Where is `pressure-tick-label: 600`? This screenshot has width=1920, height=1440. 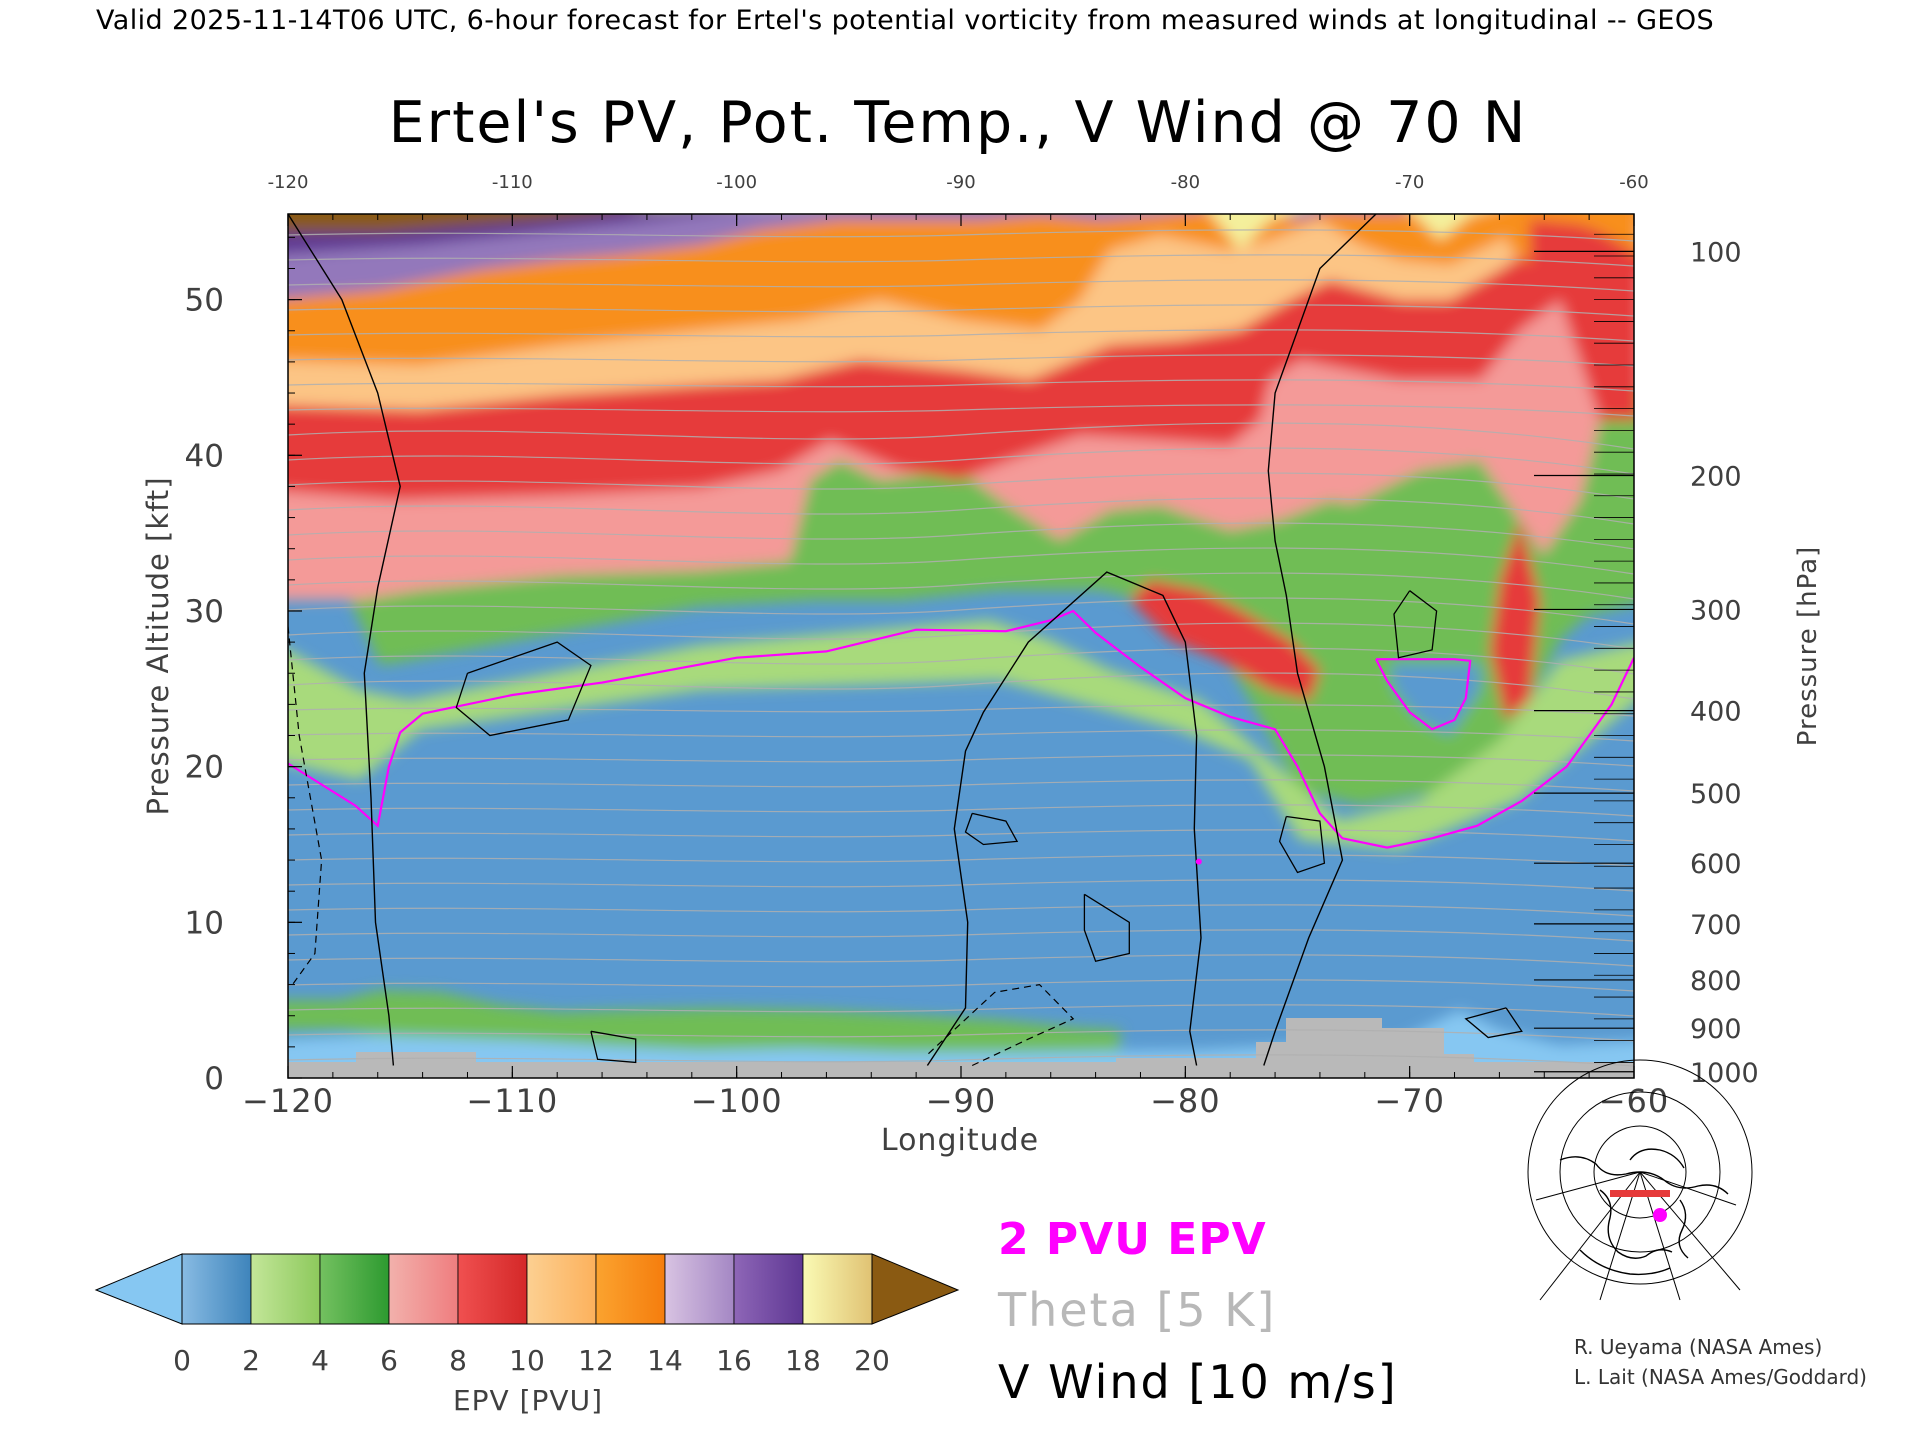
pressure-tick-label: 600 is located at coordinates (1716, 864).